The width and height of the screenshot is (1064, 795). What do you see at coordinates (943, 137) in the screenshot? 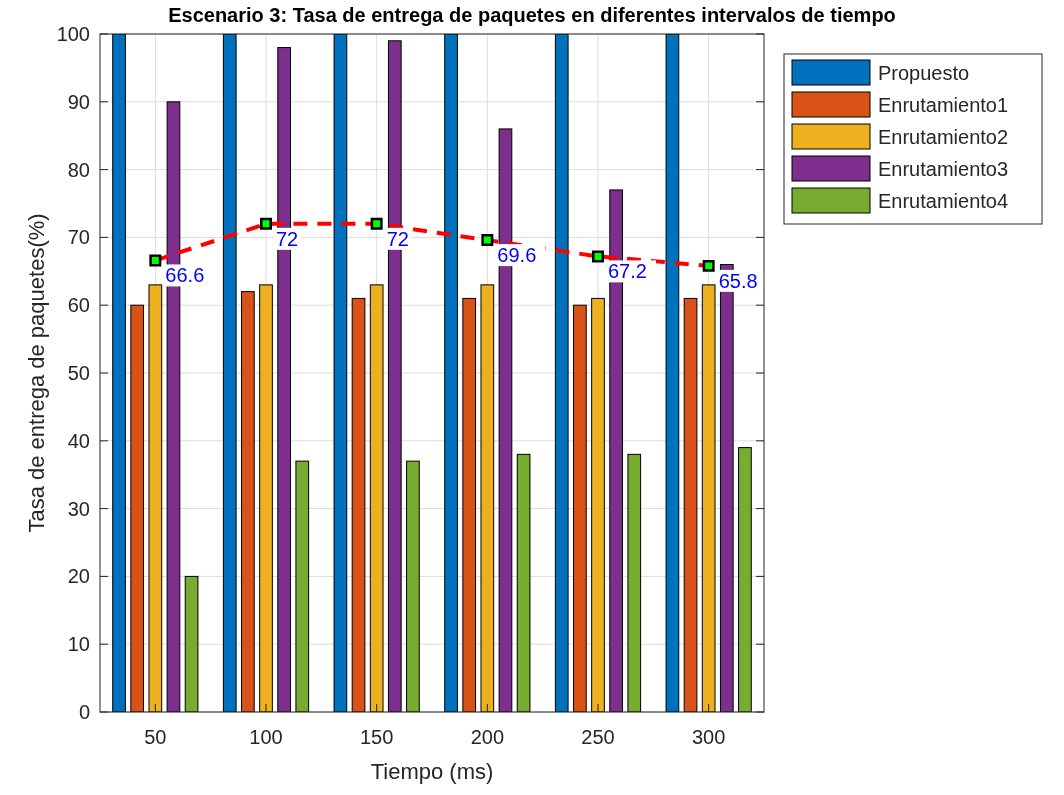
I see `legend-label: Enrutamiento2` at bounding box center [943, 137].